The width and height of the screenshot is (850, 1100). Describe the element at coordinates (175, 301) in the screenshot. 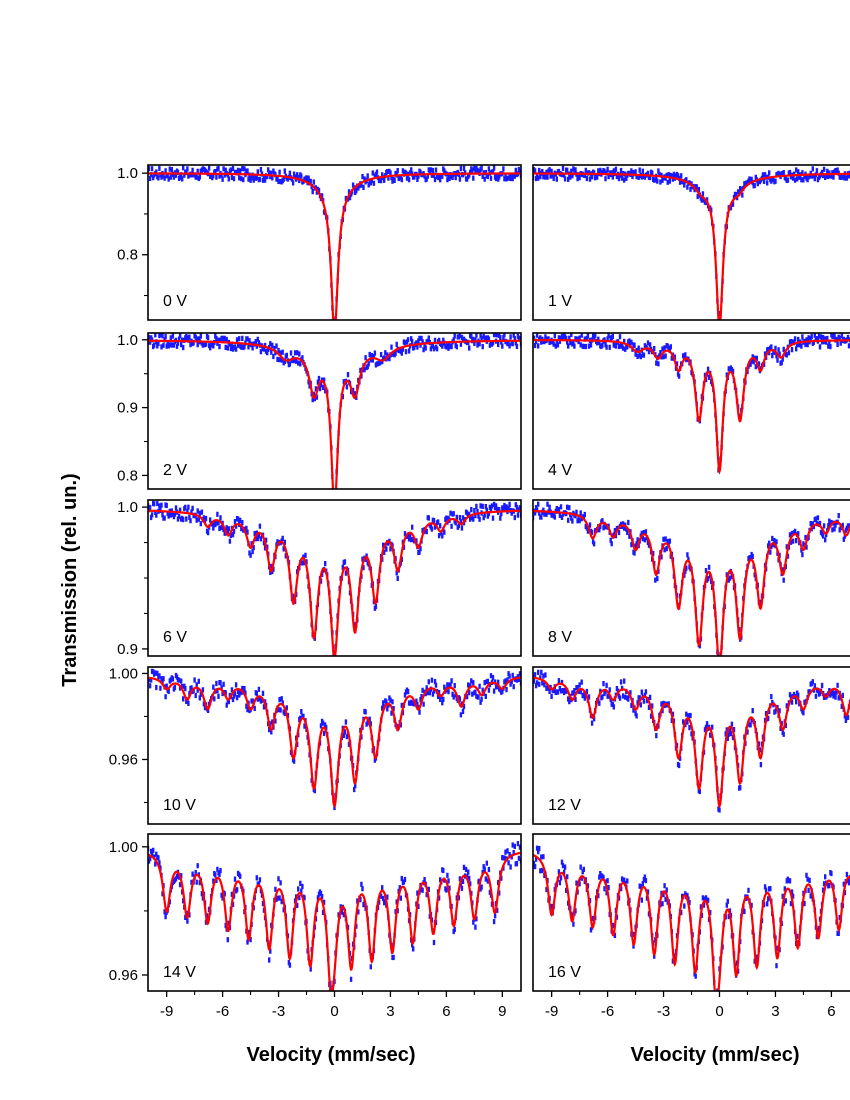

I see `voltage-label: 0 V` at that location.